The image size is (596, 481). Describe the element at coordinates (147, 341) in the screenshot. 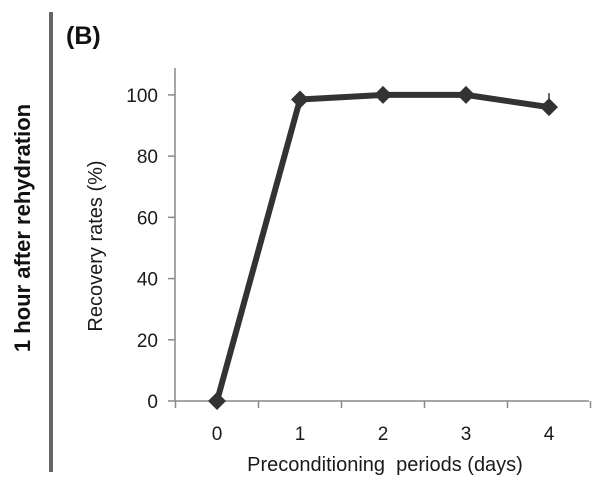

I see `y-tick-label: 20` at that location.